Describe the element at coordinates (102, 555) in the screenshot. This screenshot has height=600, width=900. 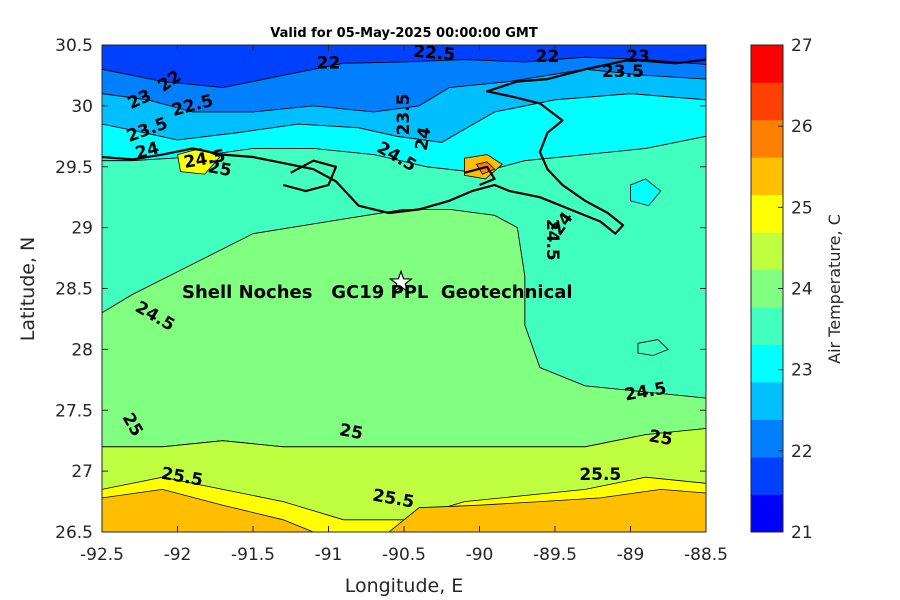
I see `x-tick-label: -92.5` at that location.